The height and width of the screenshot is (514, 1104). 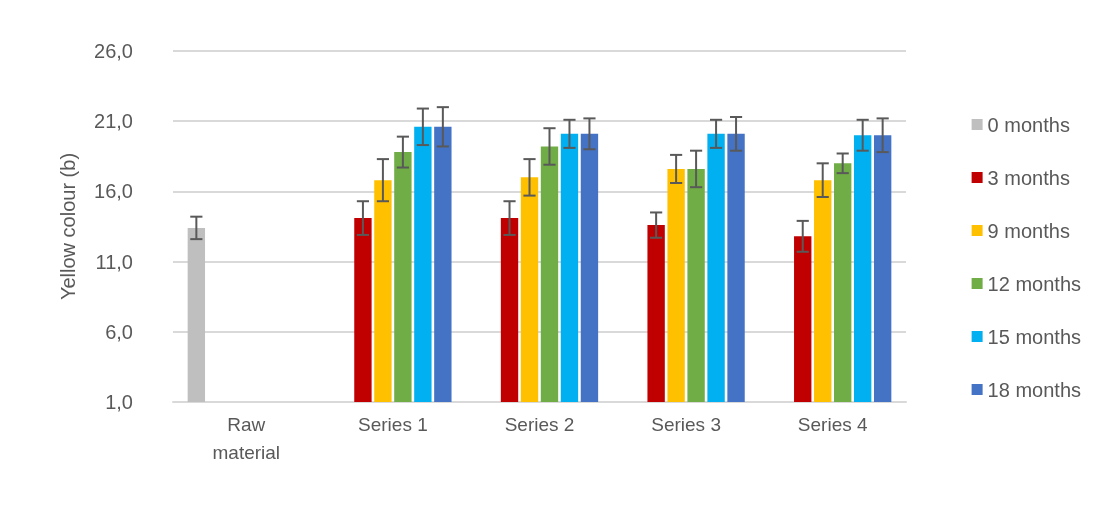 What do you see at coordinates (119, 331) in the screenshot?
I see `y-tick-label: 6,0` at bounding box center [119, 331].